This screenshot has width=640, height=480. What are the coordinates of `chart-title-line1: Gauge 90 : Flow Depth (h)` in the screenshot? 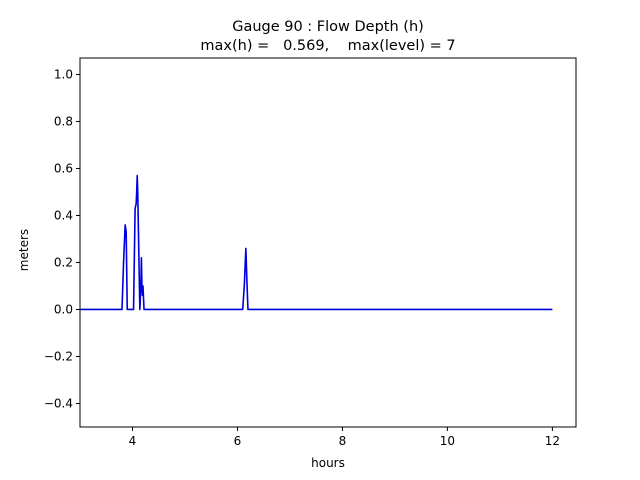 It's located at (328, 27).